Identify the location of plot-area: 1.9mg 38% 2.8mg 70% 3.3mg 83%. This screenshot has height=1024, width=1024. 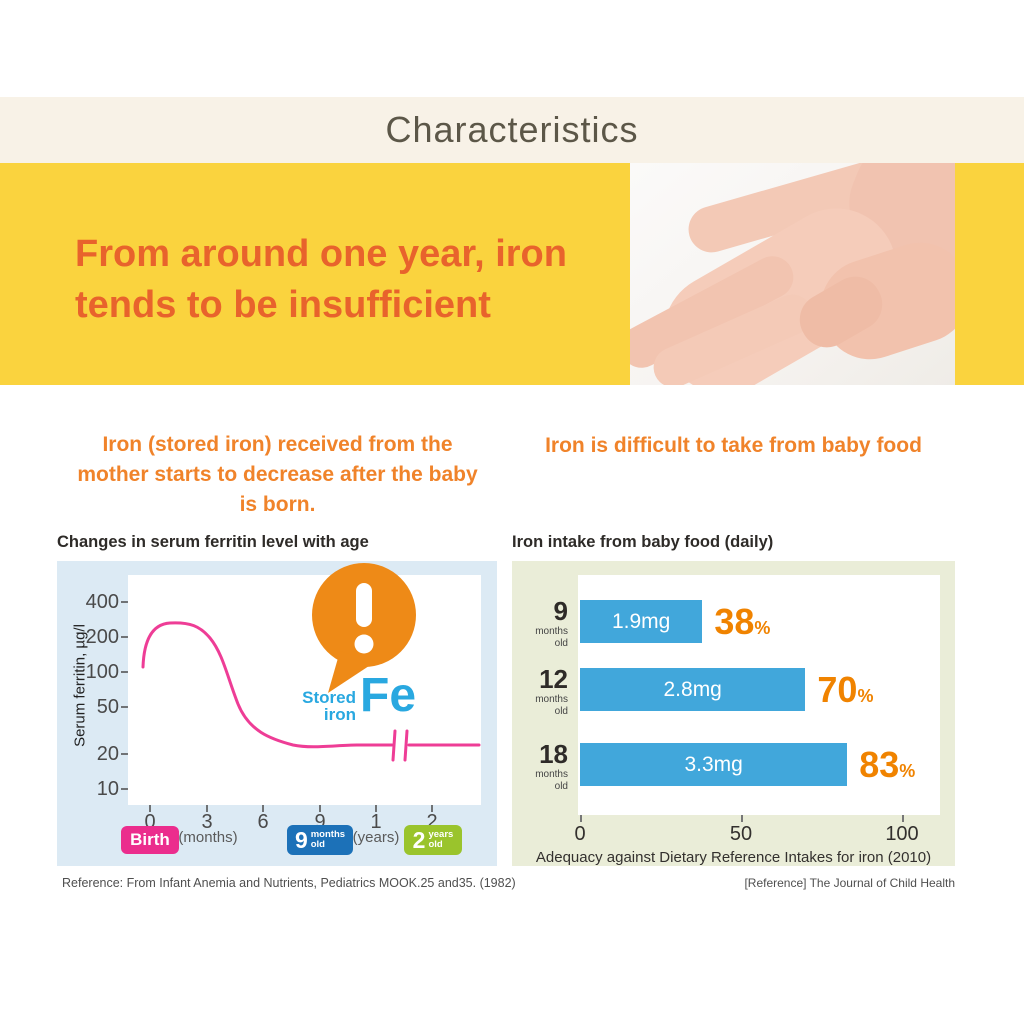
(759, 695).